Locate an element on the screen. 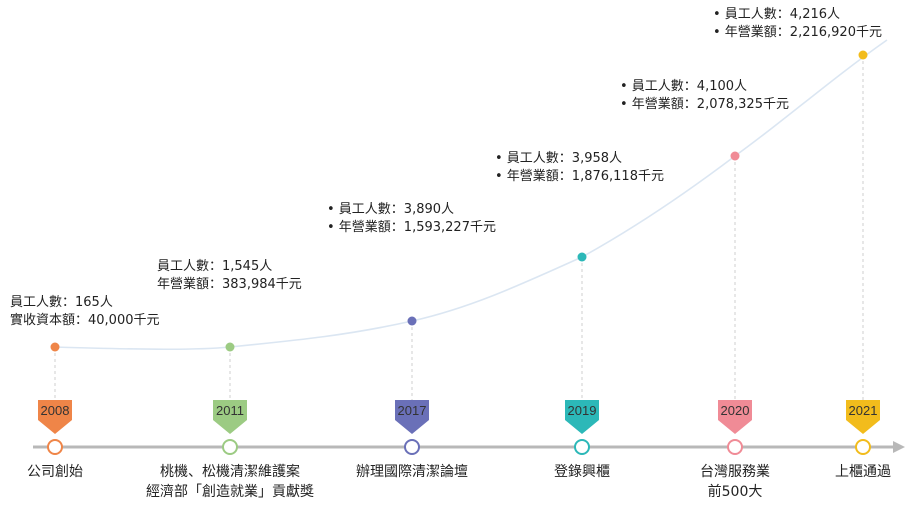  event-label-2017: 辦理國際清潔論壇 is located at coordinates (412, 472).